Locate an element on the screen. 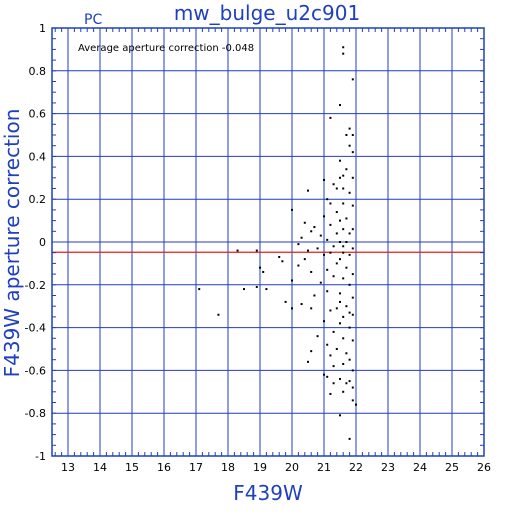  x-tick-label: 19 is located at coordinates (260, 467).